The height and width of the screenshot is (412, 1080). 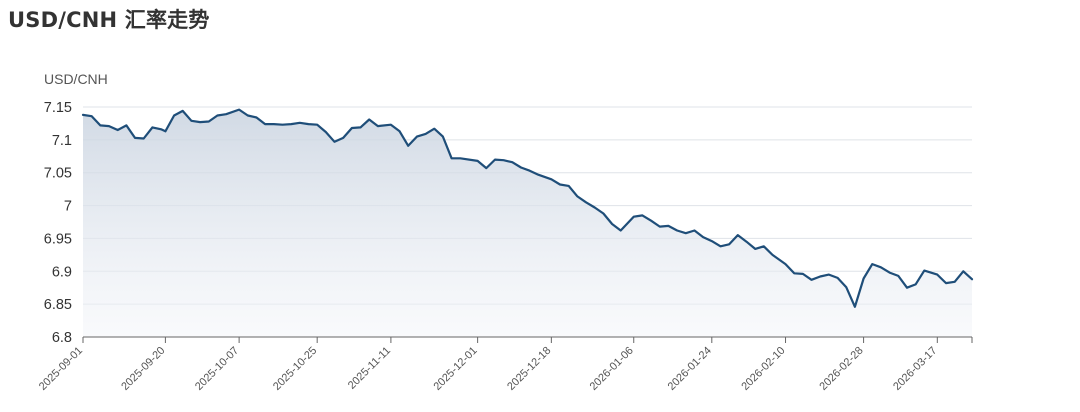 I want to click on x-tick-label: 2025-10-25, so click(x=295, y=369).